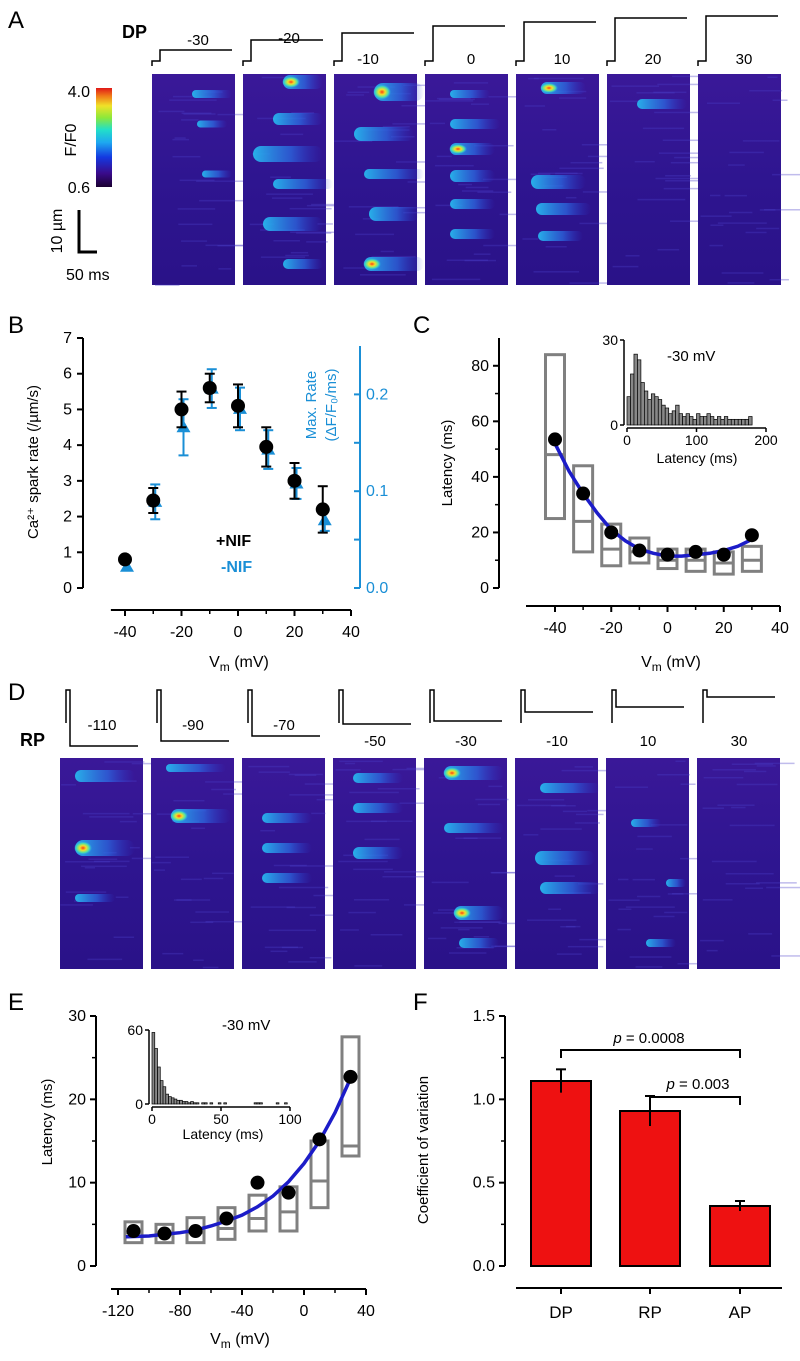  I want to click on sig-text-rp-ap: = 0.003, so click(704, 1084).